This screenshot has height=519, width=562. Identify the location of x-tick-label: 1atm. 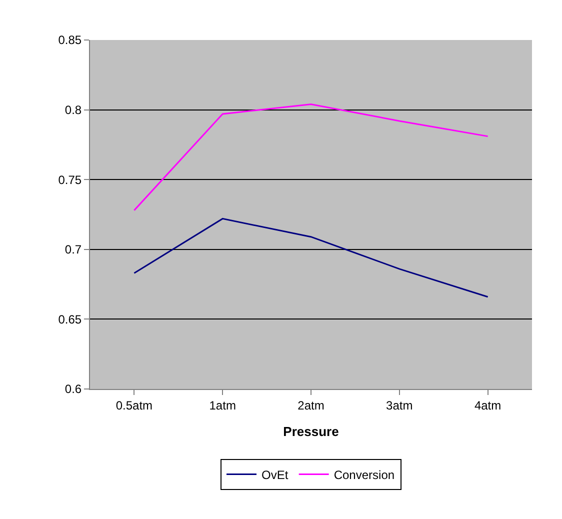
(222, 405).